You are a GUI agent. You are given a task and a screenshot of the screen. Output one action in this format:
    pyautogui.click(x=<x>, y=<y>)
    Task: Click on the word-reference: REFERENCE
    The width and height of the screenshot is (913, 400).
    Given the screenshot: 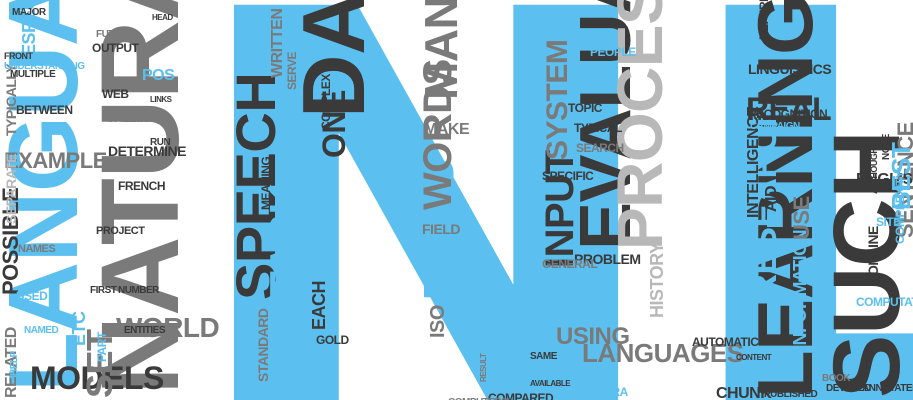 What is the action you would take?
    pyautogui.click(x=764, y=20)
    